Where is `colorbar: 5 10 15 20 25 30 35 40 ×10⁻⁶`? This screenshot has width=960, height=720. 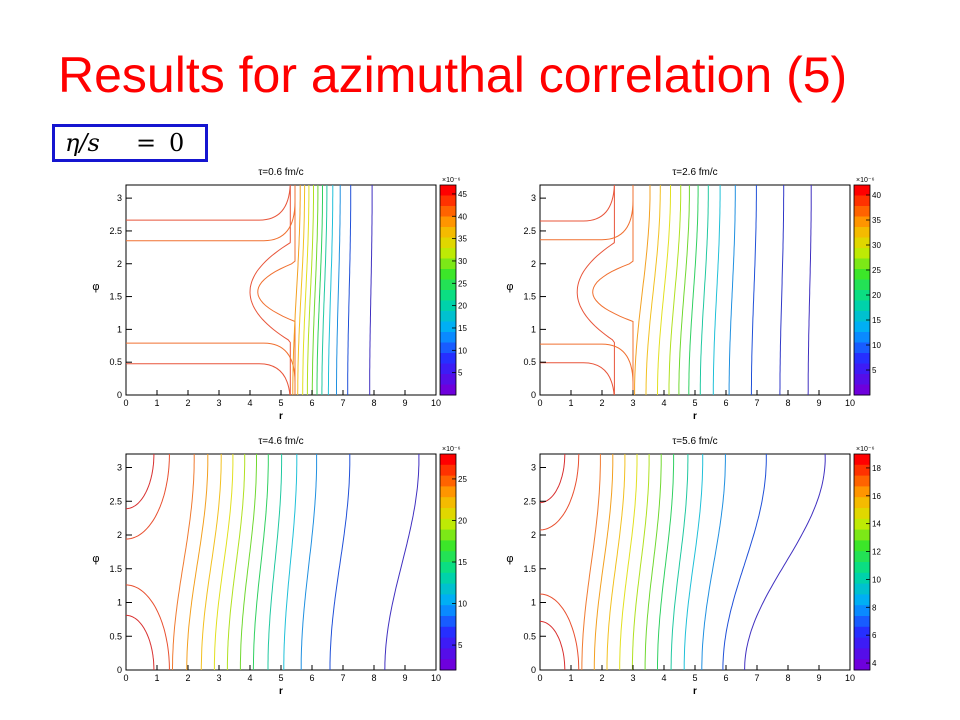
colorbar: 5 10 15 20 25 30 35 40 ×10⁻⁶ is located at coordinates (867, 286).